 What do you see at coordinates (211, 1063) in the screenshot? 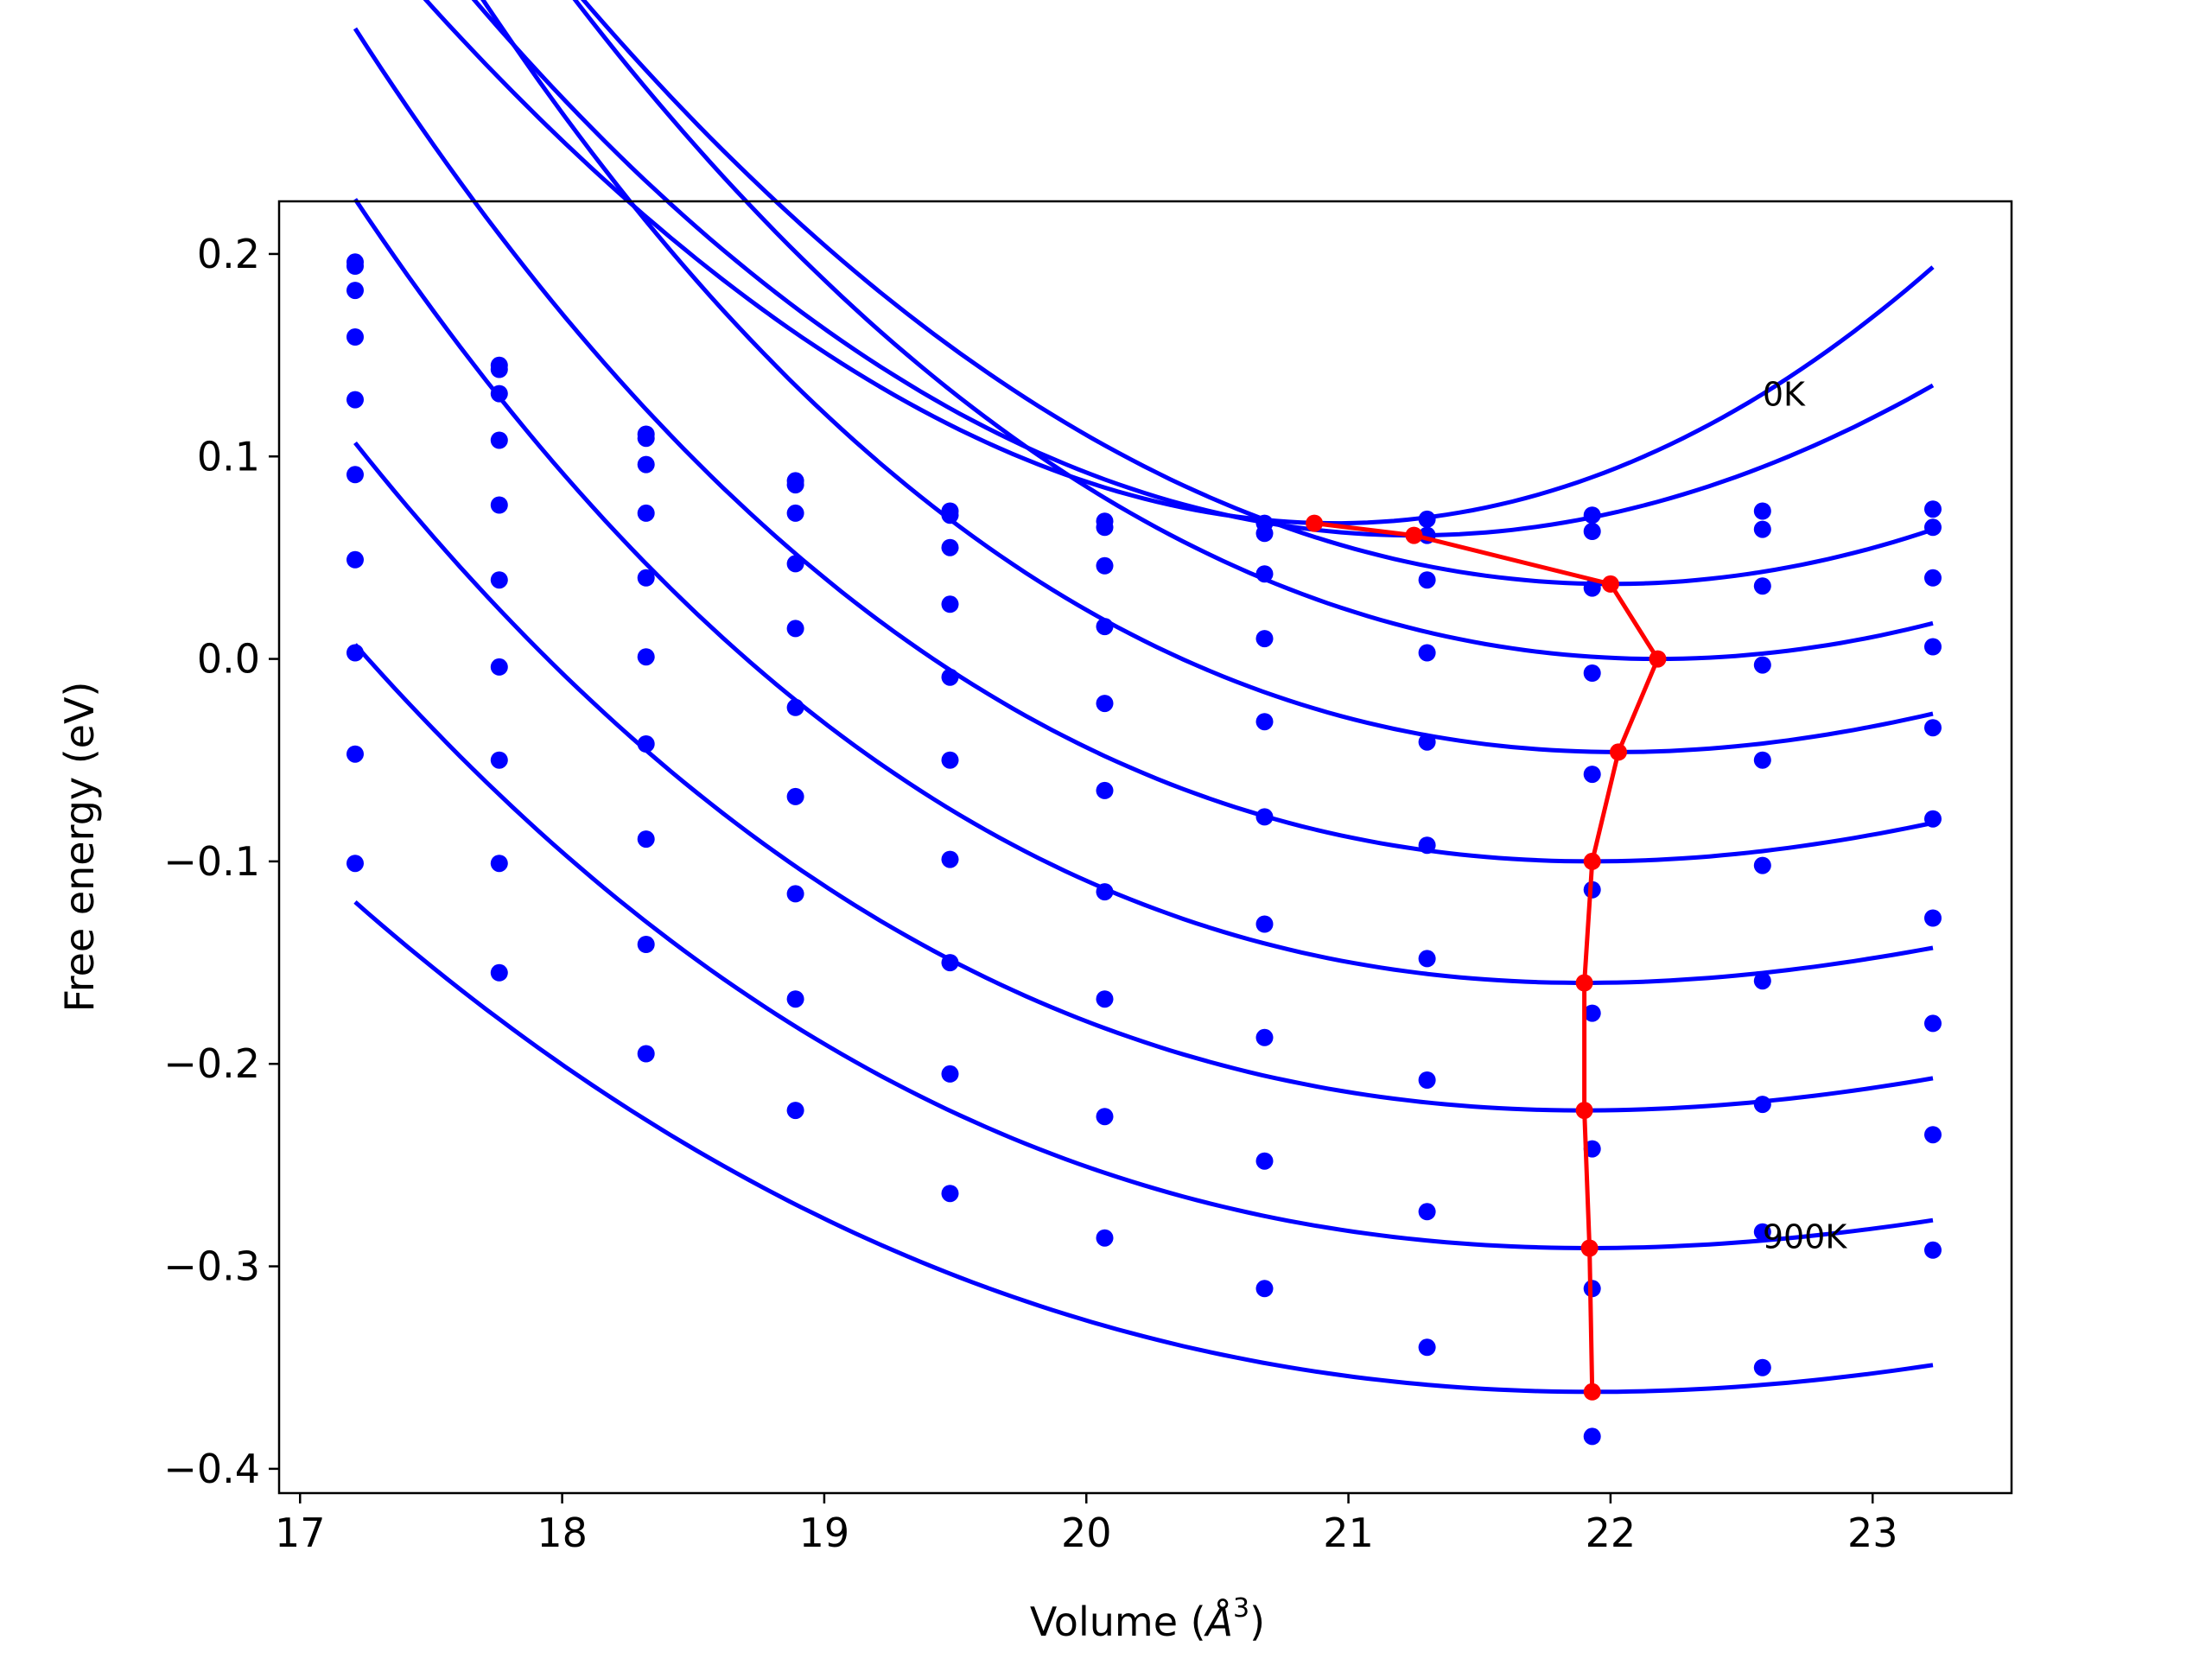
I see `y-tick-label: −0.2` at bounding box center [211, 1063].